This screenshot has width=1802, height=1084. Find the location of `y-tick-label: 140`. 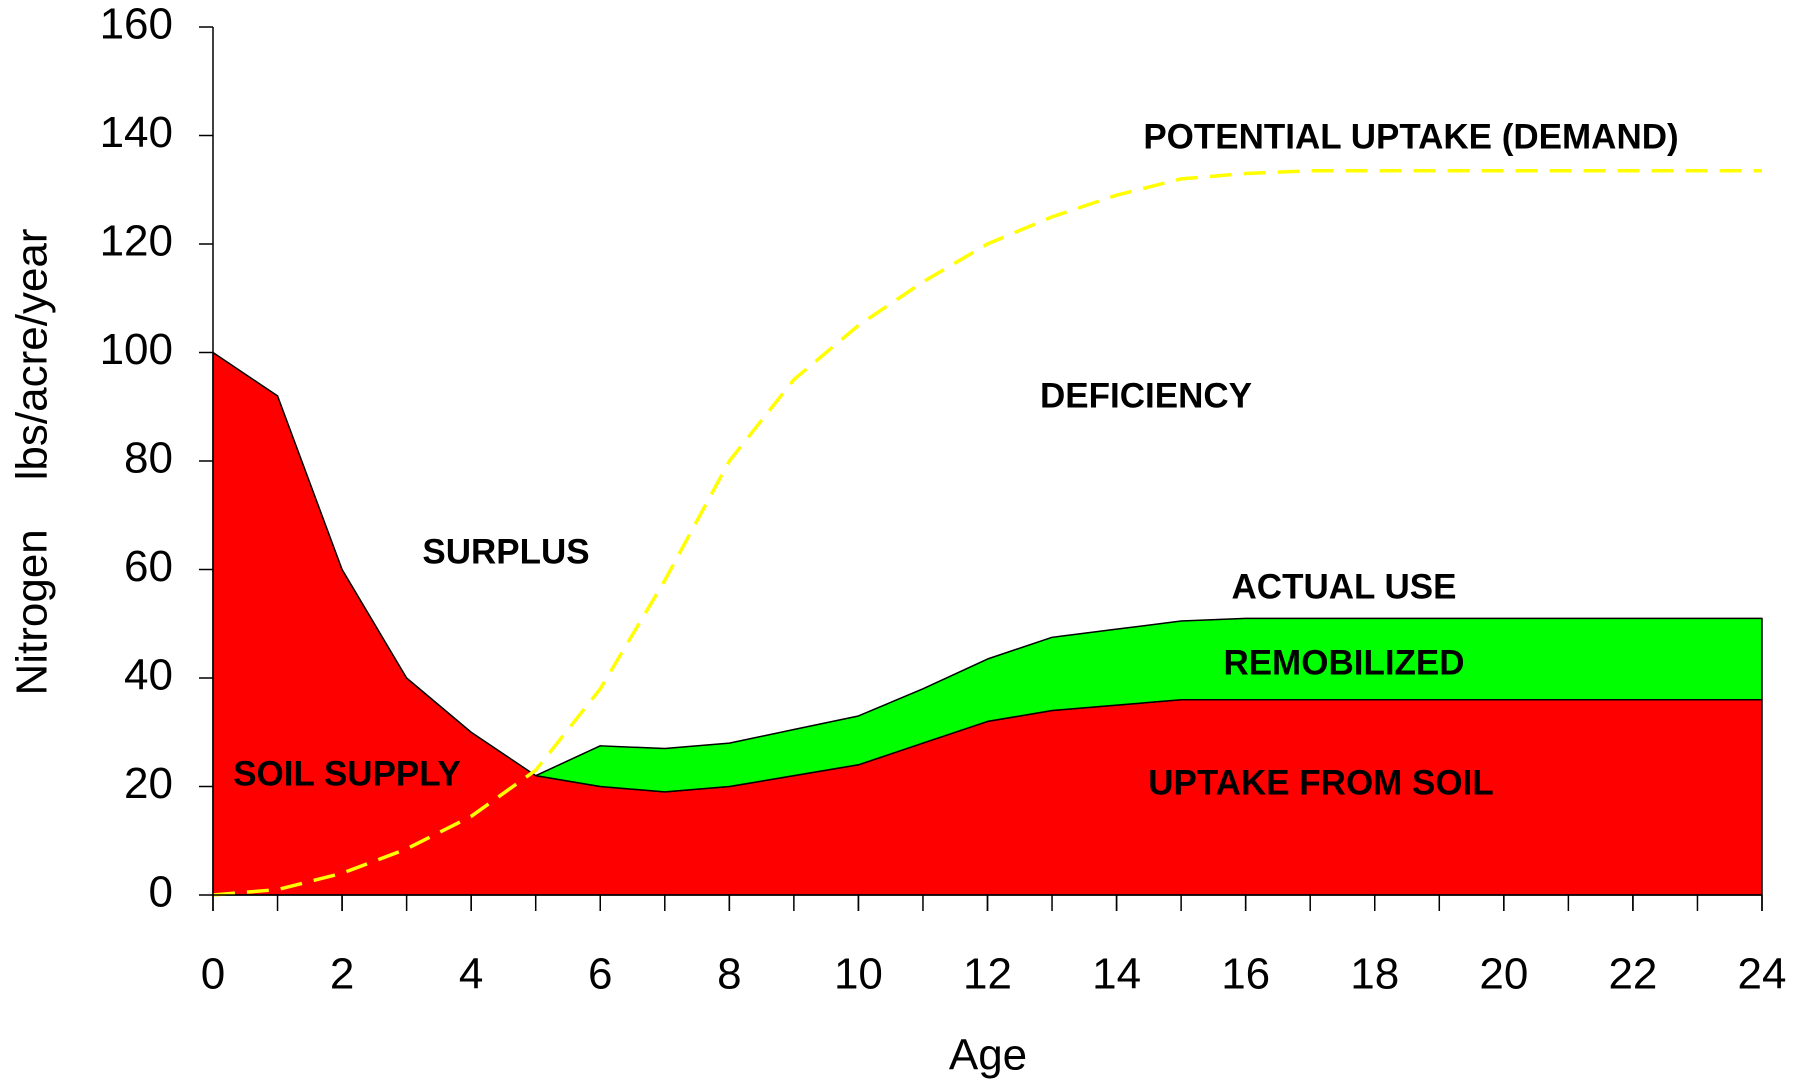

y-tick-label: 140 is located at coordinates (136, 132).